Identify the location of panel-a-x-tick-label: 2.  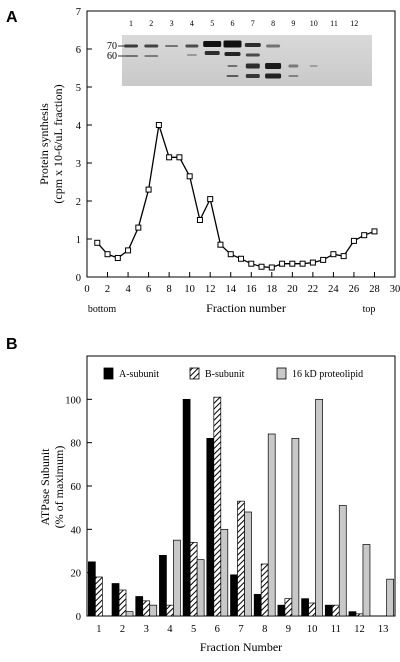
(107, 289).